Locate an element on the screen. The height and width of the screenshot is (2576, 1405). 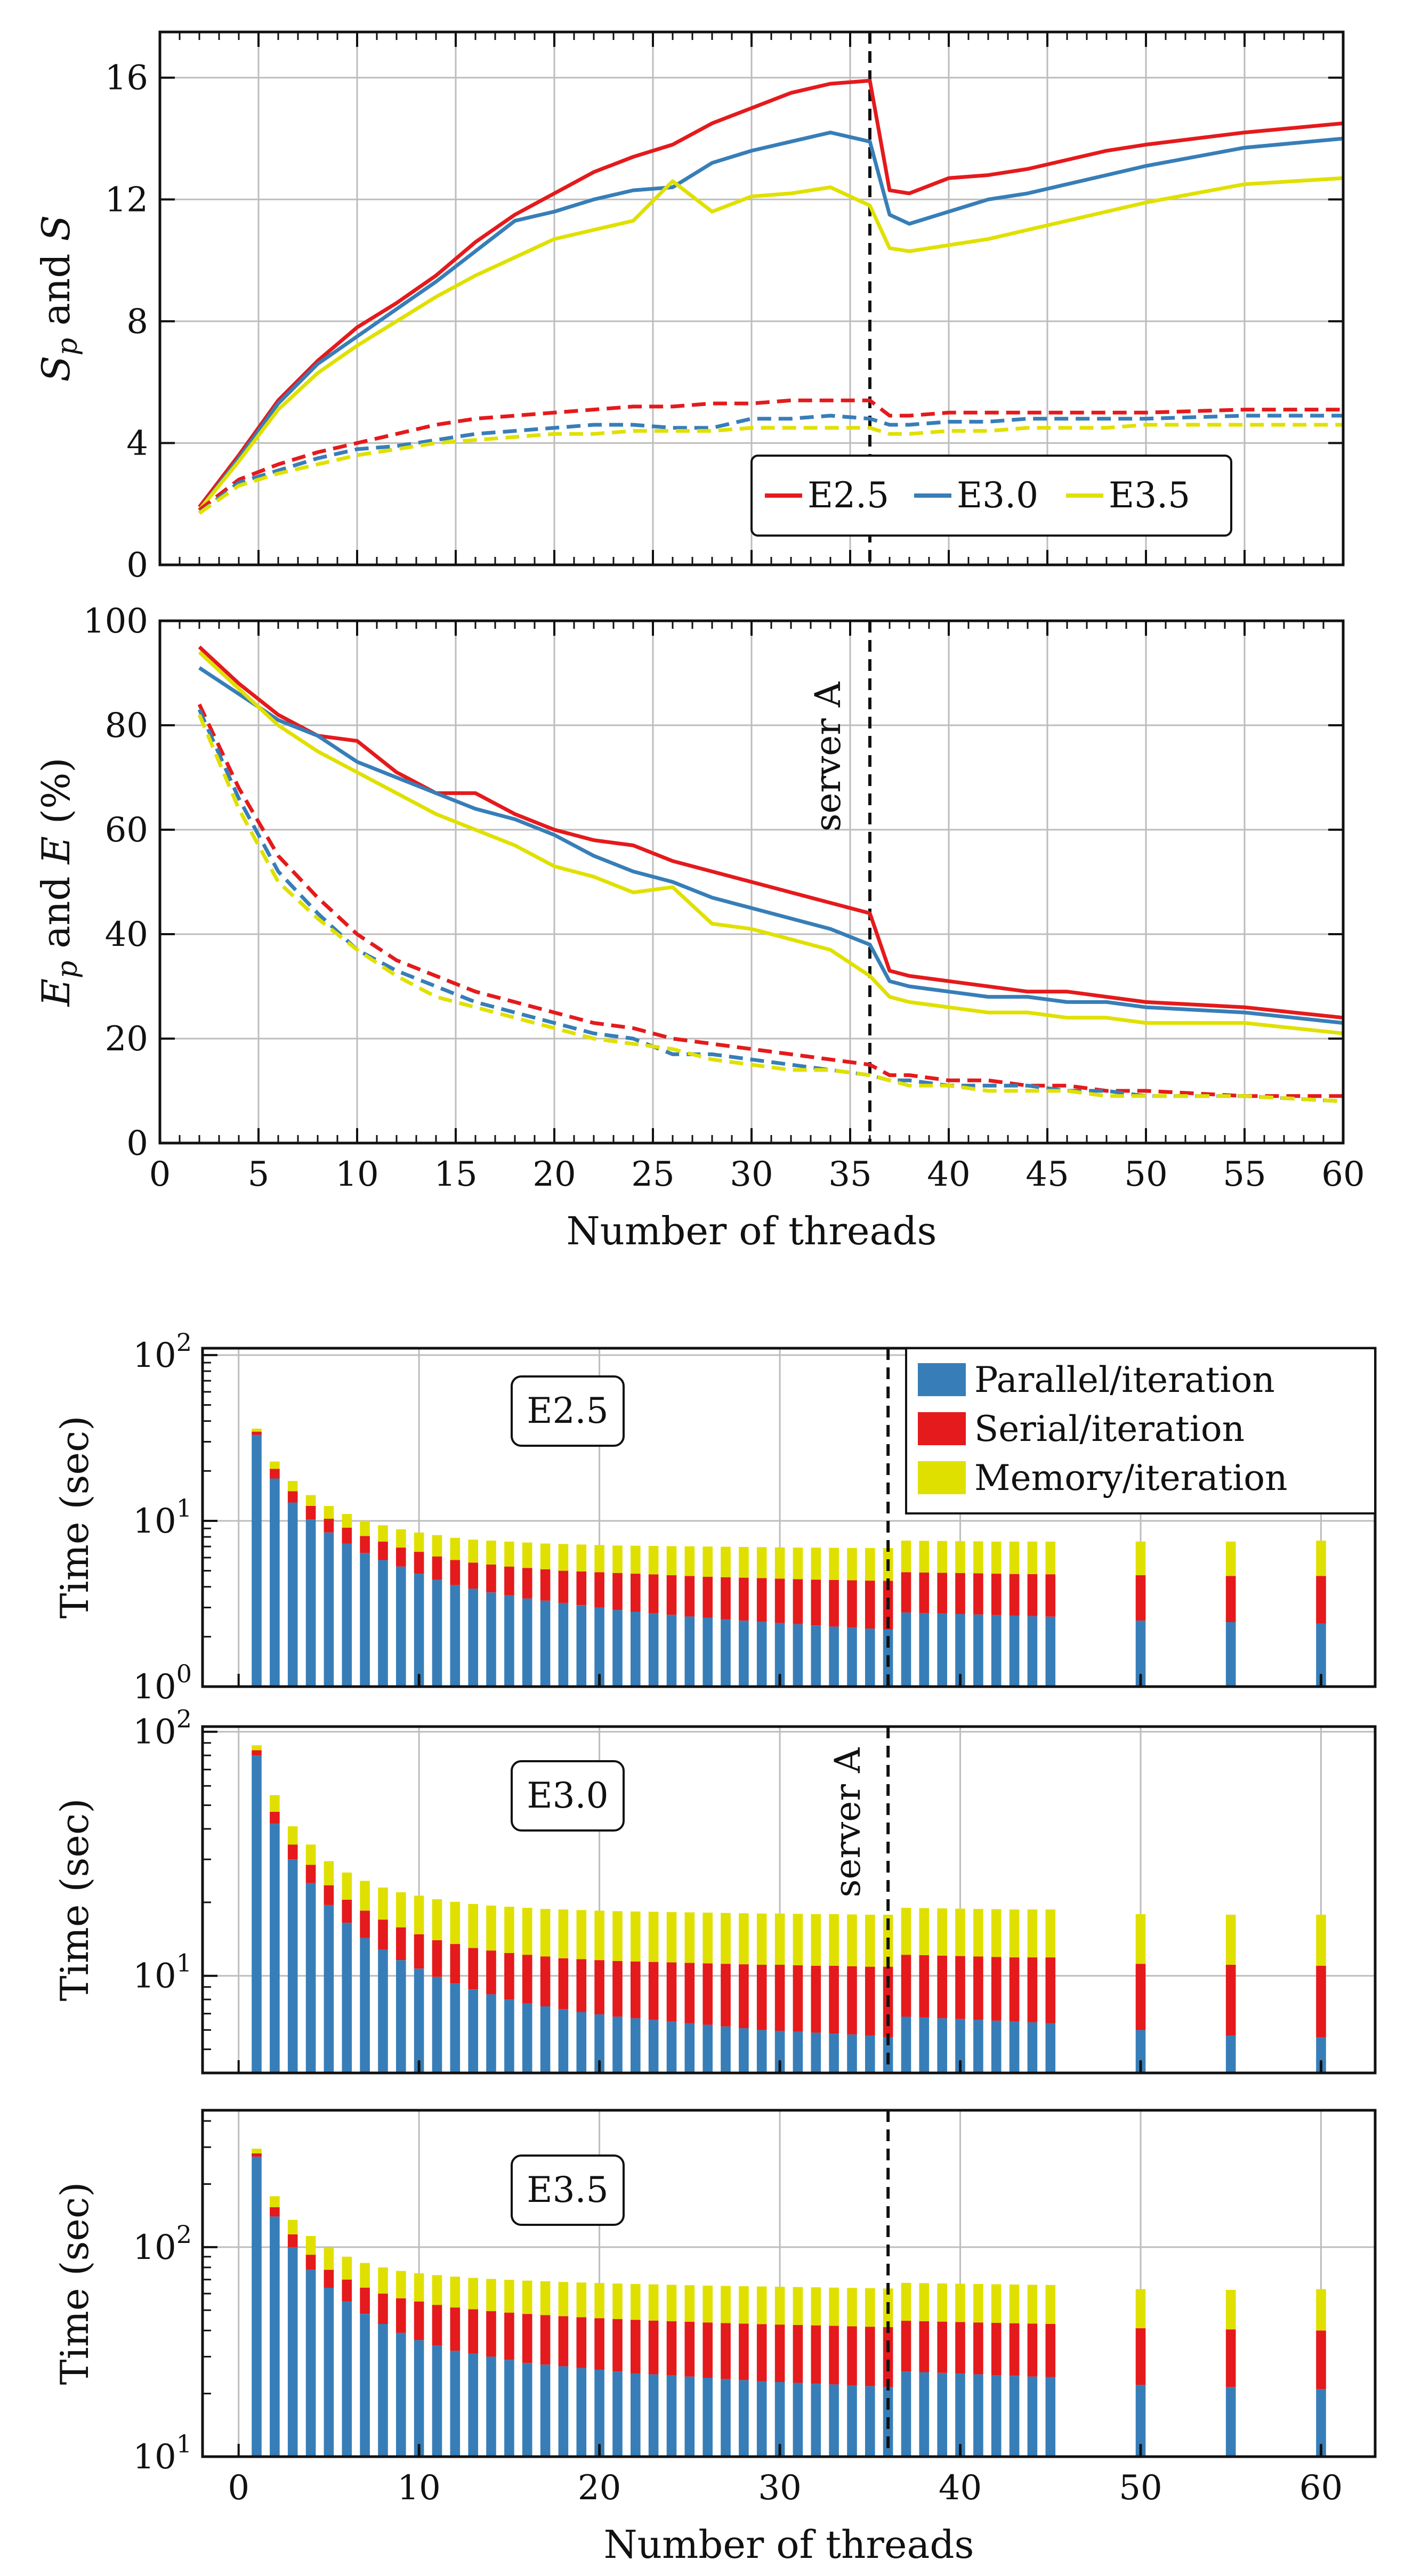
e25-label: E2.5 is located at coordinates (567, 1411).